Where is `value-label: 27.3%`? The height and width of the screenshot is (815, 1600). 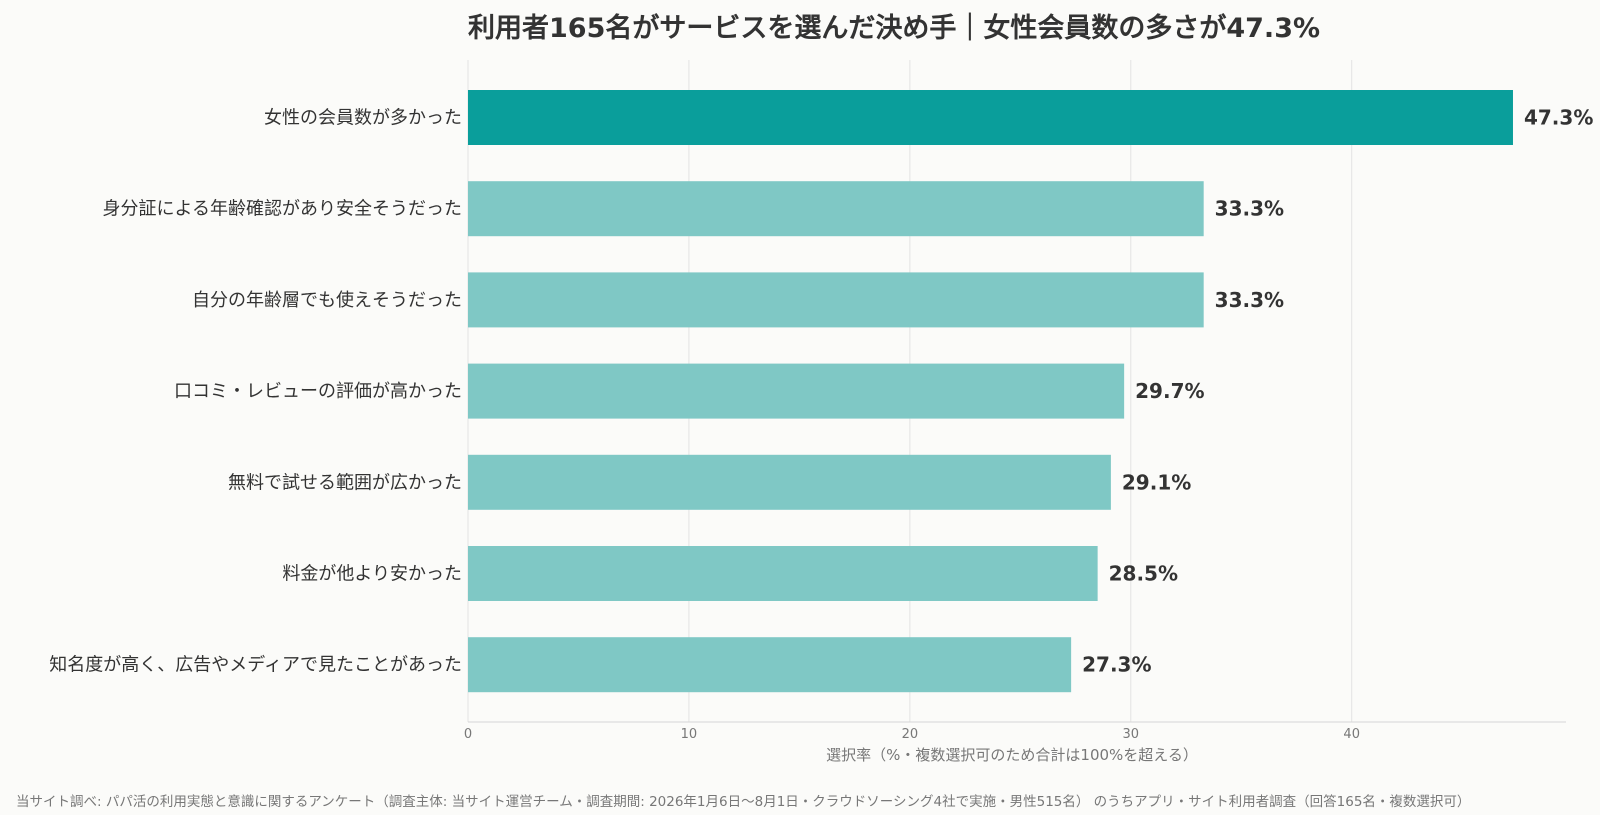 value-label: 27.3% is located at coordinates (1116, 665).